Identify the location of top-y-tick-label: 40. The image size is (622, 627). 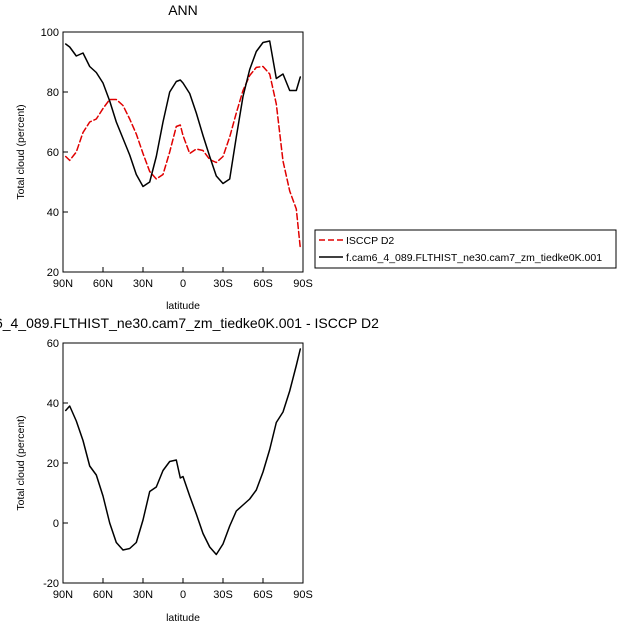
(53, 213).